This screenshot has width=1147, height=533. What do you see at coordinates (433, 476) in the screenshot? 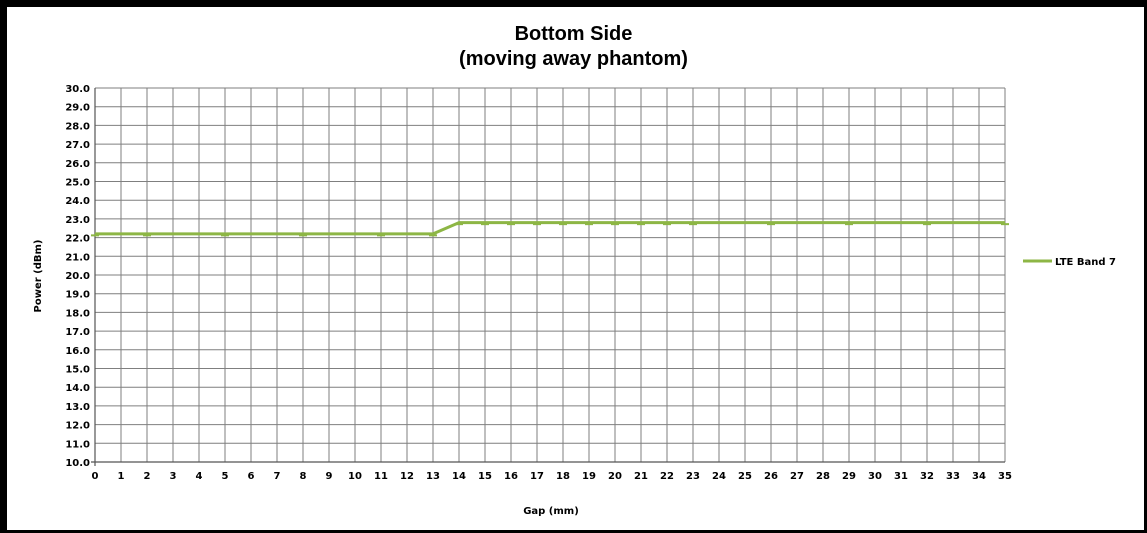
I see `x-tick-label: 13` at bounding box center [433, 476].